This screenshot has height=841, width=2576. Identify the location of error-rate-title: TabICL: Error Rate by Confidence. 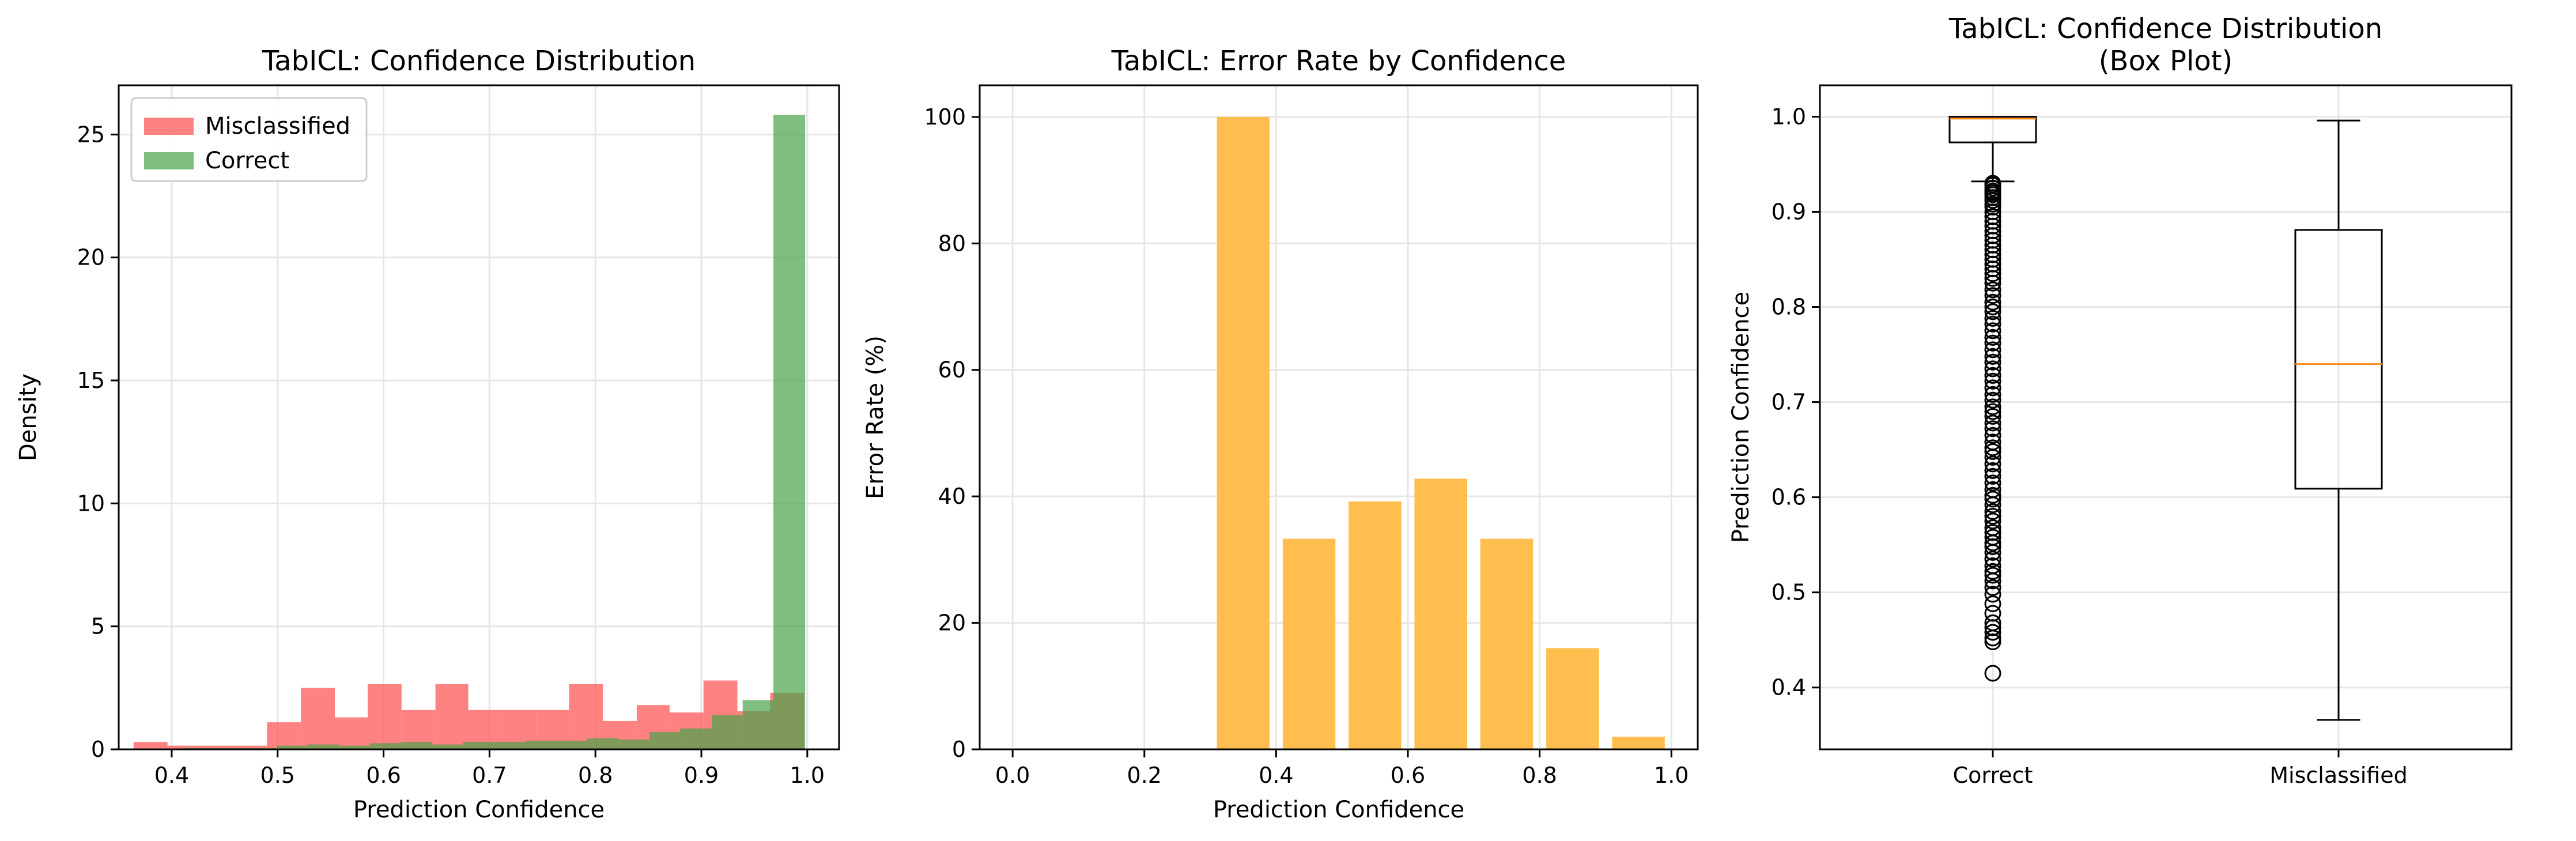
(1338, 61).